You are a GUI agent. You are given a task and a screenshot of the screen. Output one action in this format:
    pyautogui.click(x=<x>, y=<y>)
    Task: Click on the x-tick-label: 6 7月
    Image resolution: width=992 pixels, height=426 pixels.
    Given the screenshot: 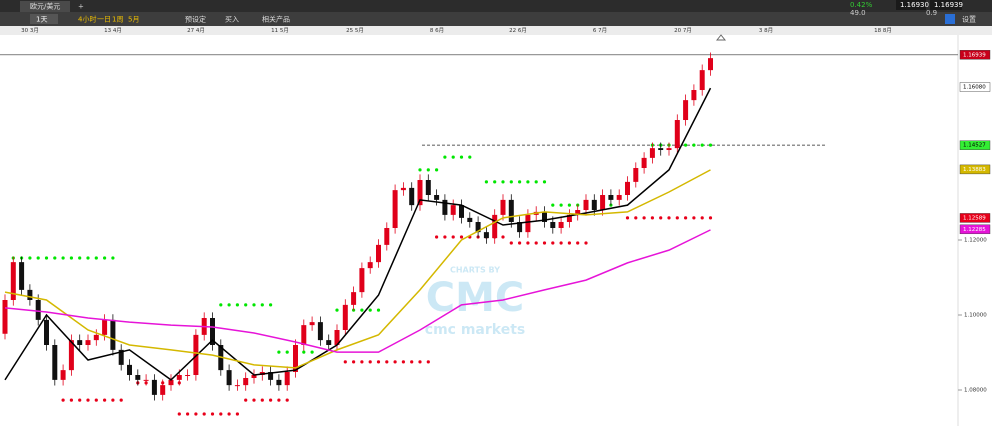 What is the action you would take?
    pyautogui.click(x=600, y=30)
    